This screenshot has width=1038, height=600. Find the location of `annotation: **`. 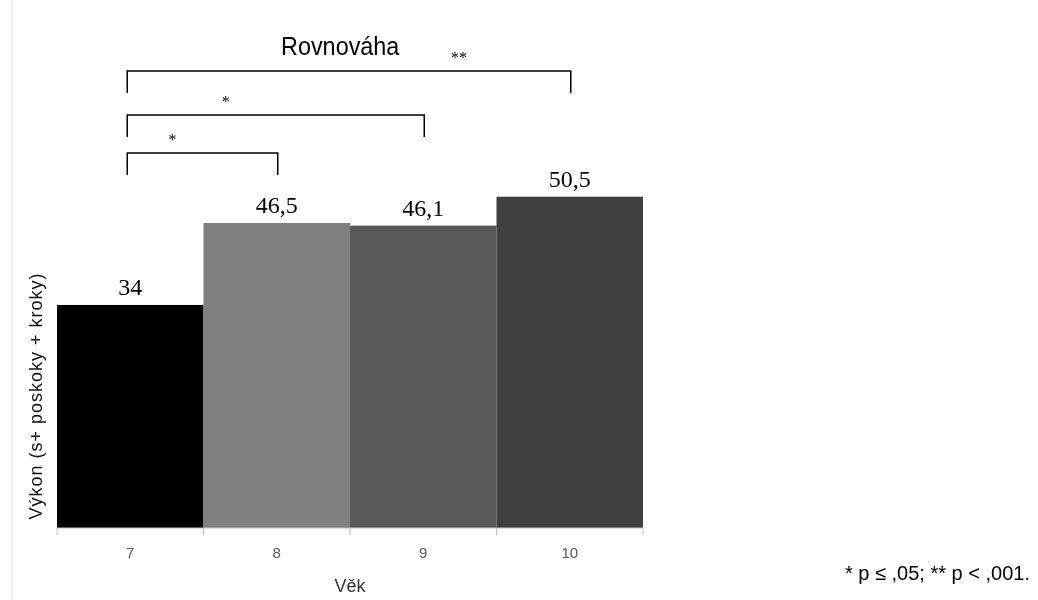

annotation: ** is located at coordinates (459, 57).